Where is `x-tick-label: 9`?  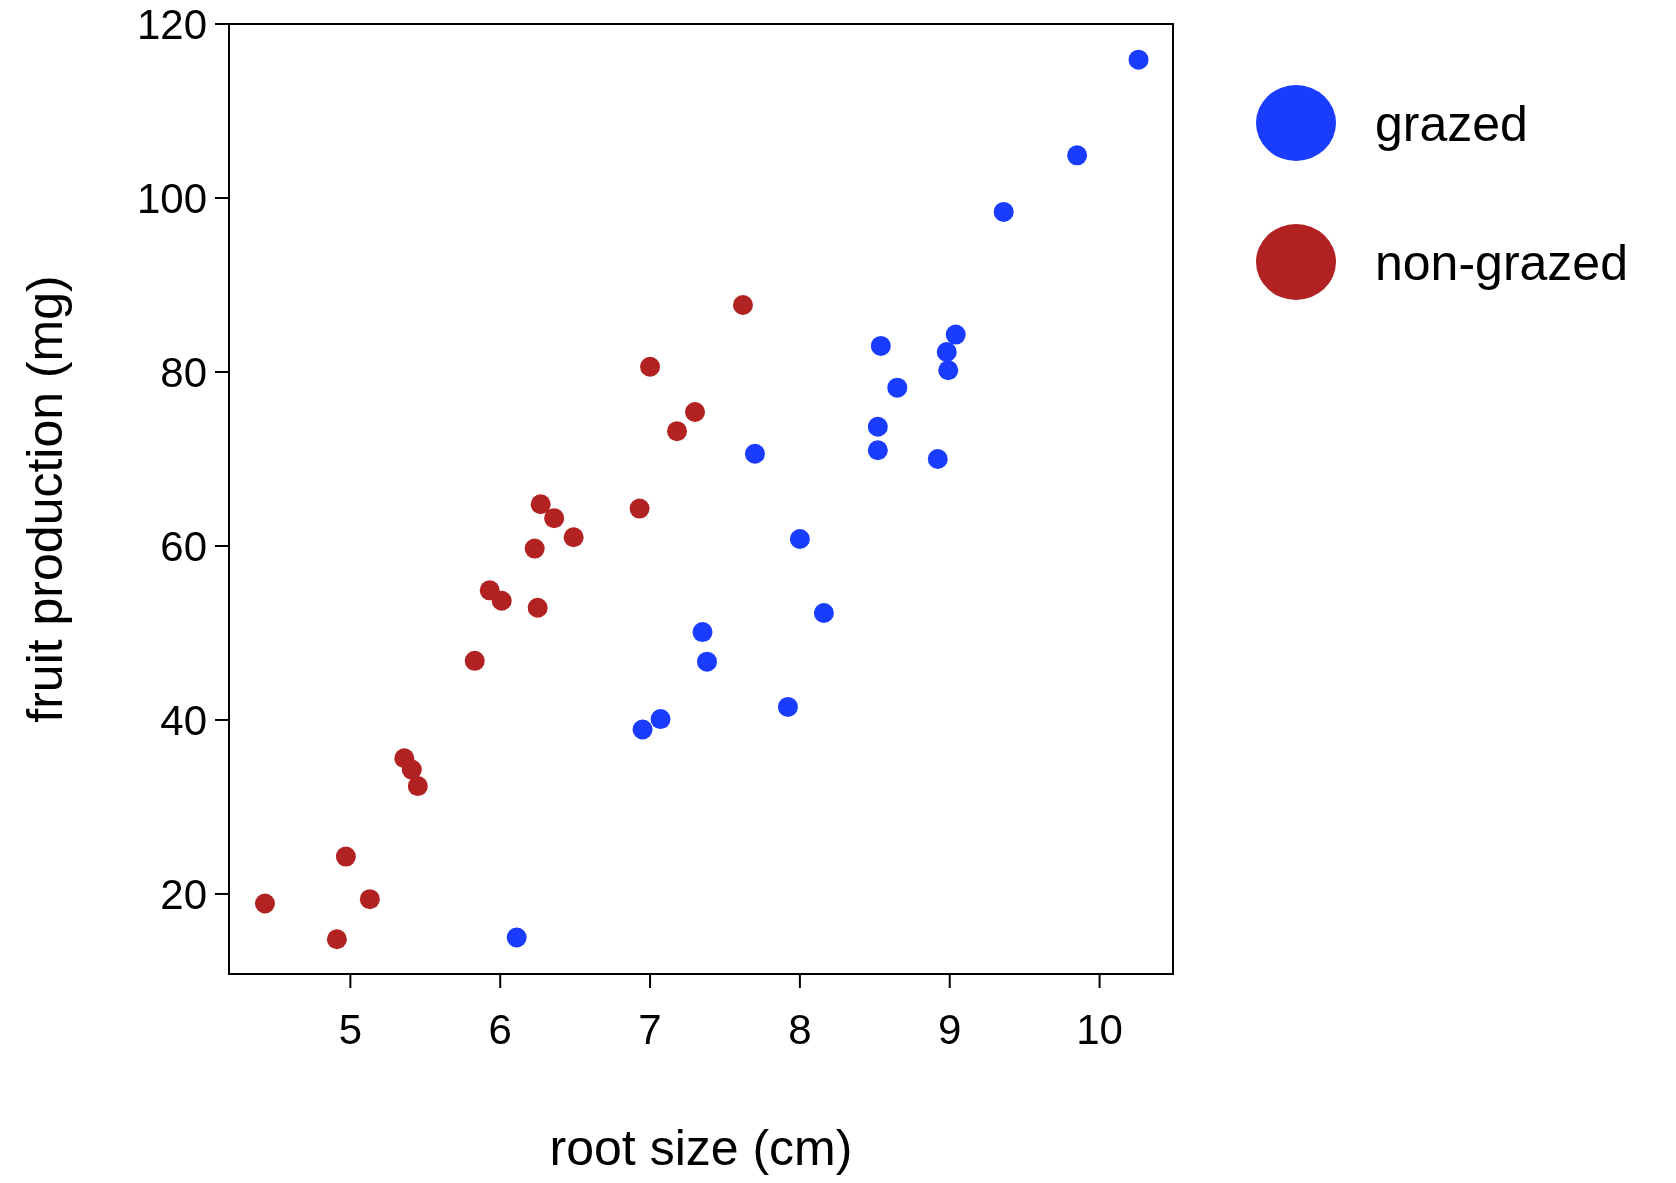 x-tick-label: 9 is located at coordinates (950, 1029).